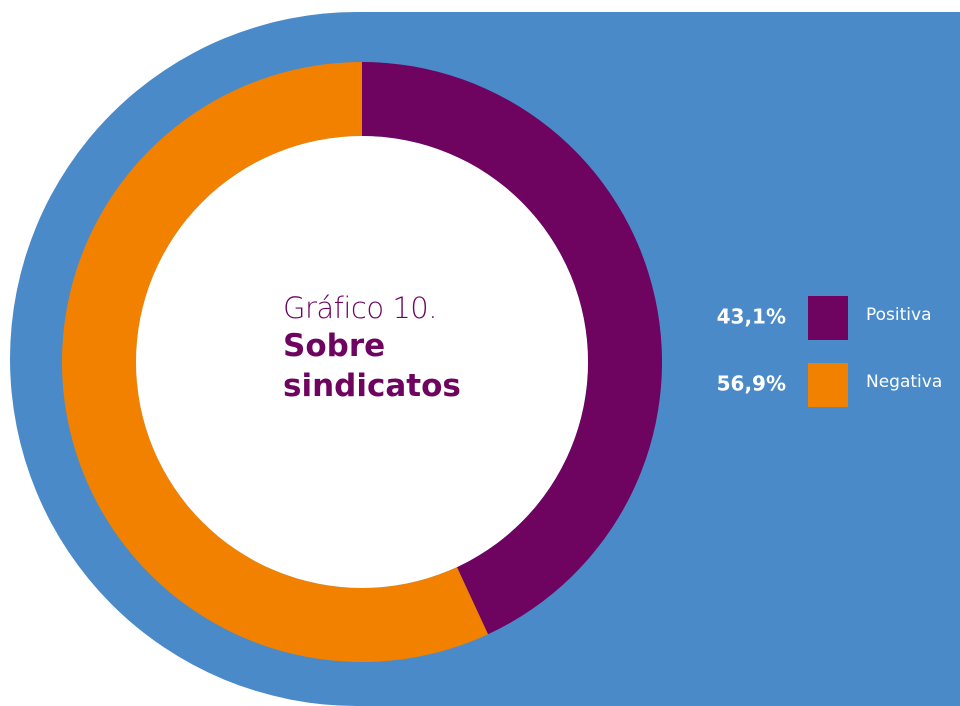  Describe the element at coordinates (751, 317) in the screenshot. I see `value-label: 43,1%` at that location.